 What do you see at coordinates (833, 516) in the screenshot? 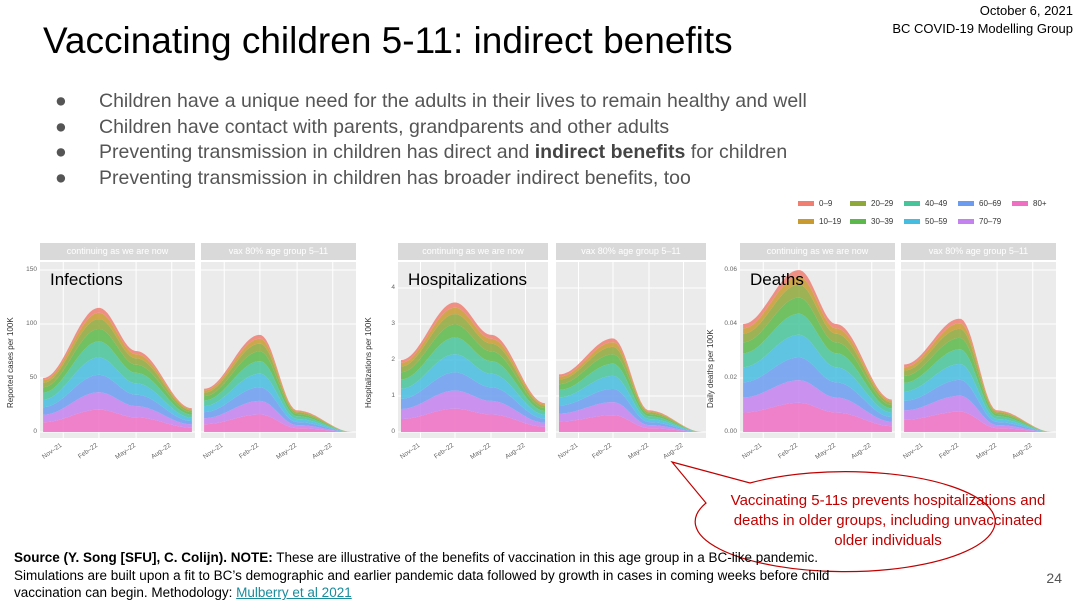
I see `callout-shape` at bounding box center [833, 516].